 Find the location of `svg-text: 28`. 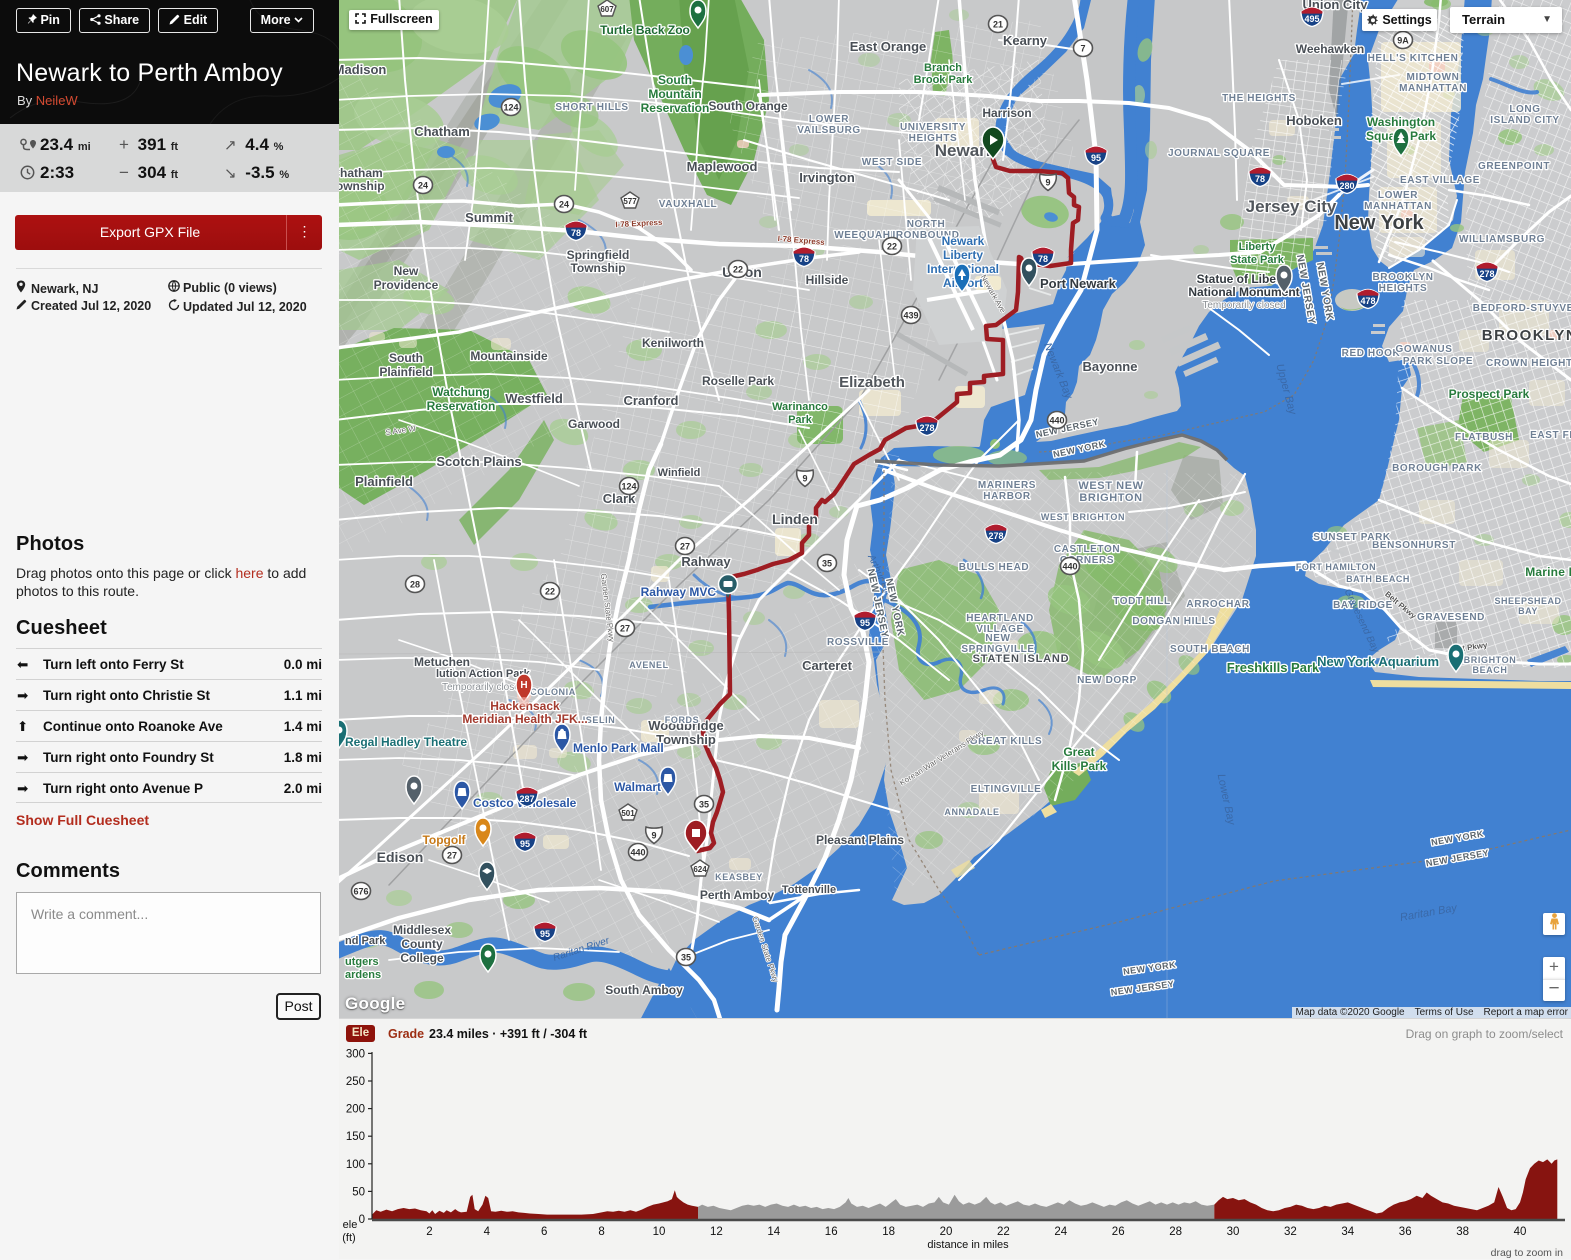

svg-text: 28 is located at coordinates (415, 585).